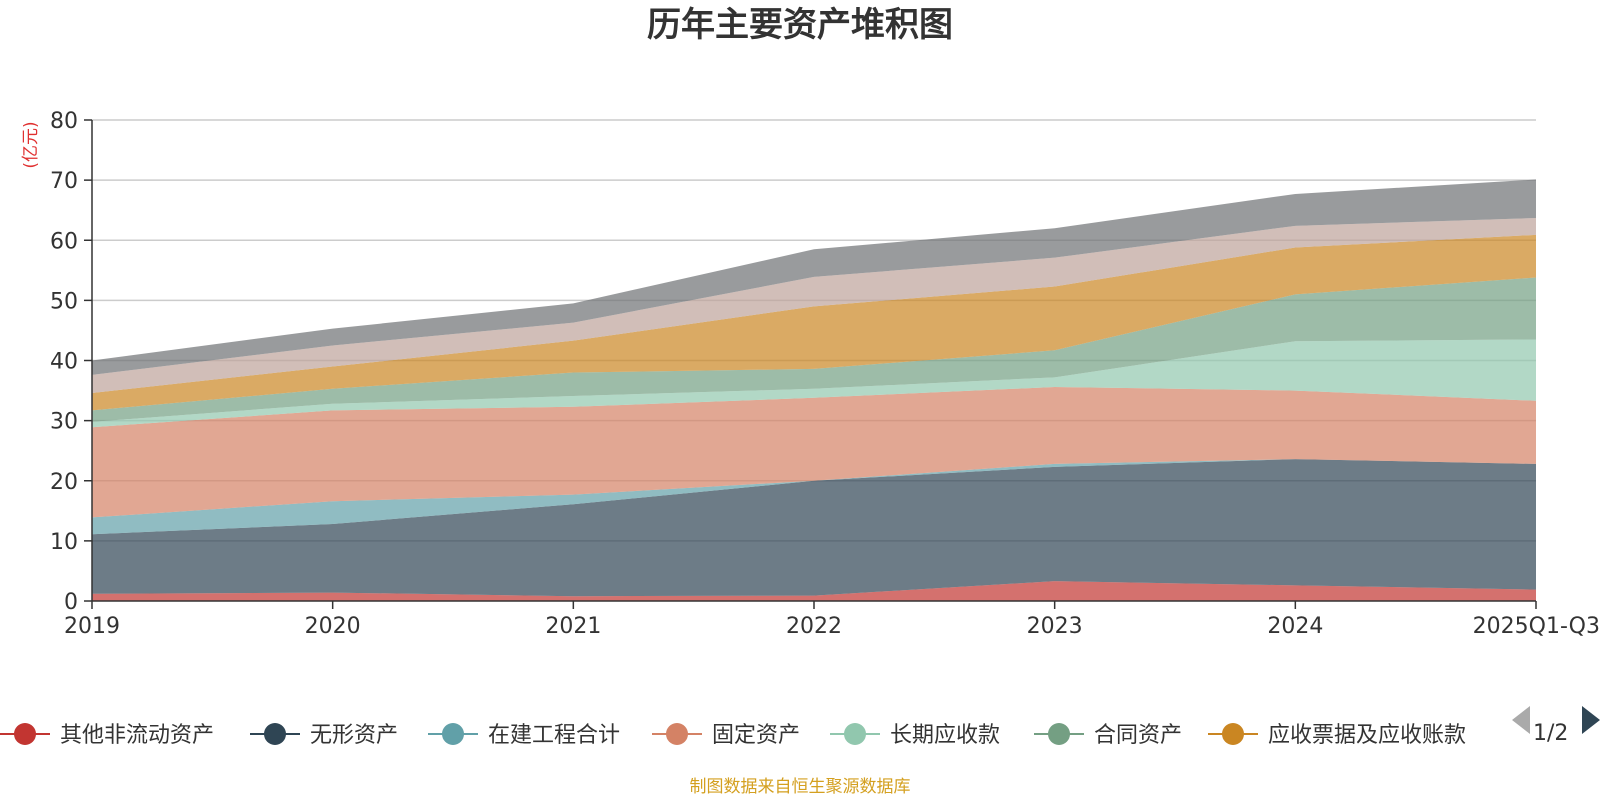 The width and height of the screenshot is (1600, 800). I want to click on x-tick-label: 2019, so click(92, 626).